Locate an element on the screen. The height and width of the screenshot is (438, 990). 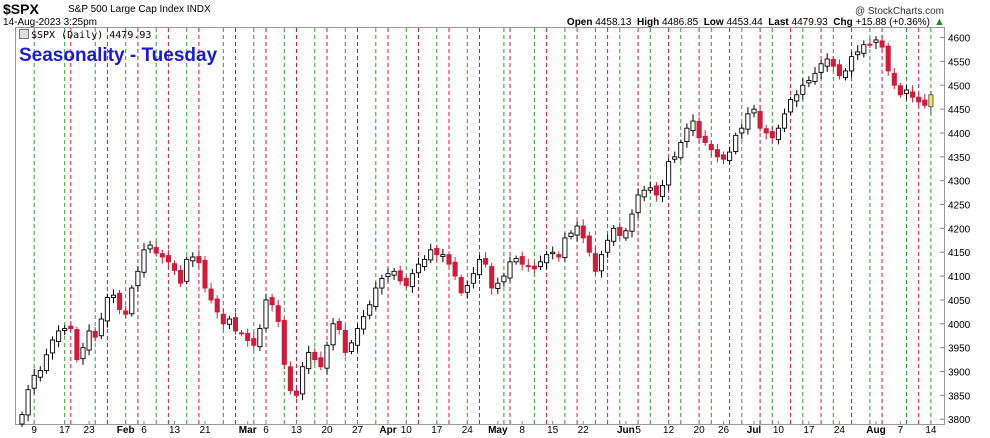
y-tick-label: 3900 is located at coordinates (959, 373).